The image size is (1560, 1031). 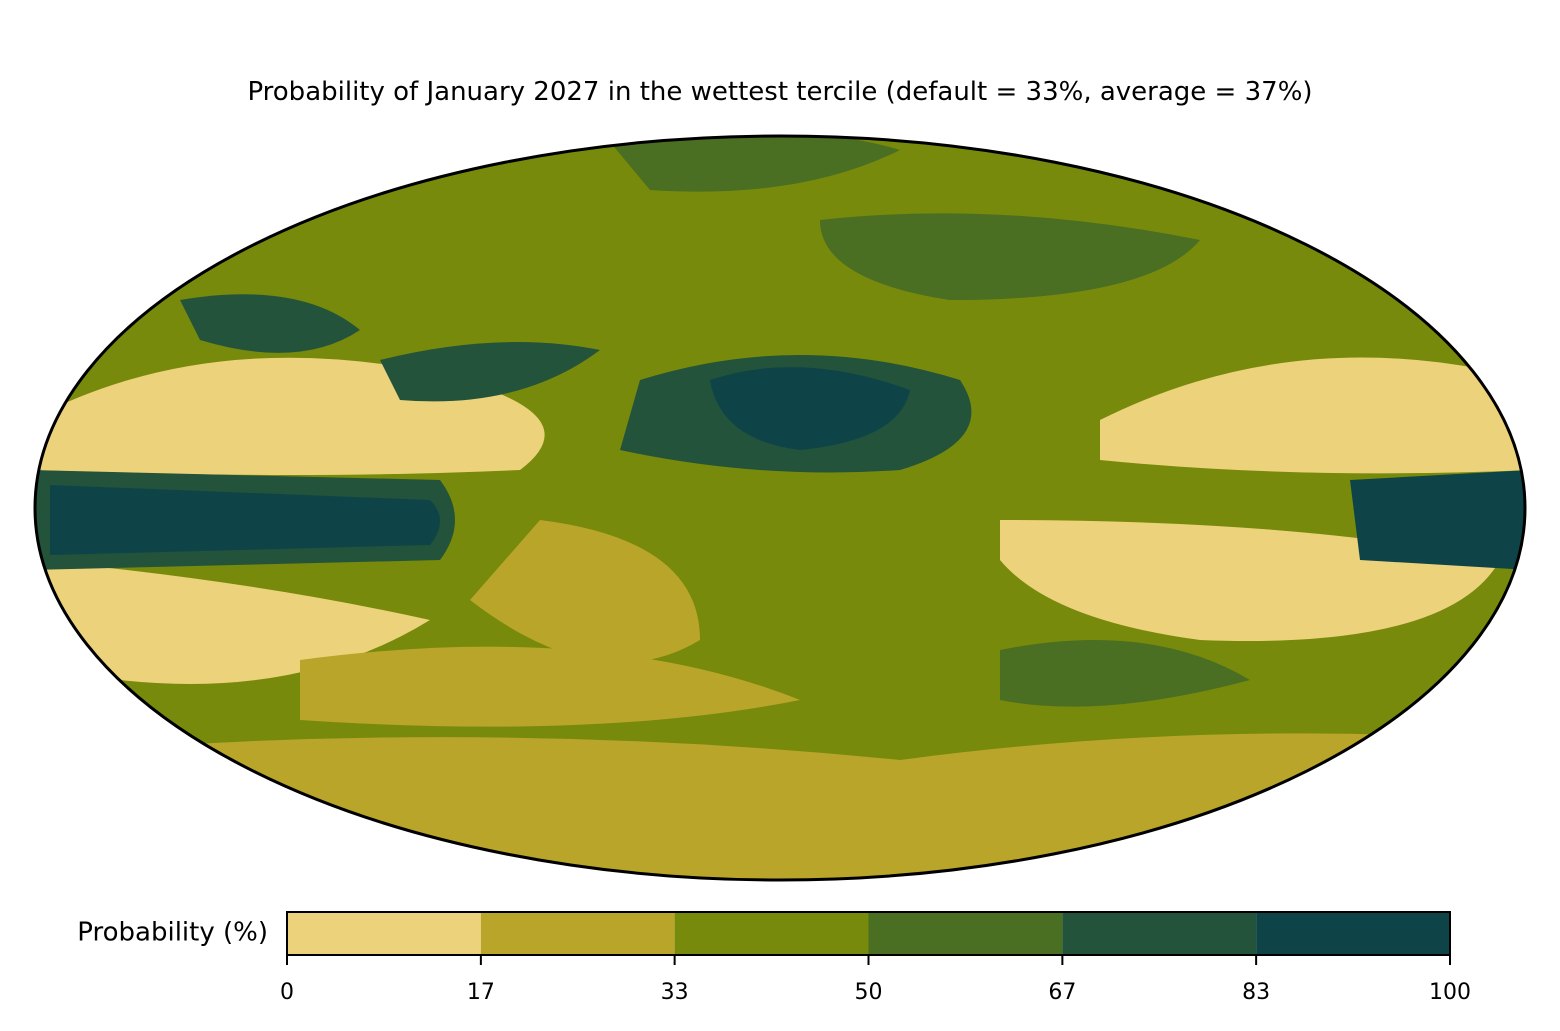 I want to click on colorbar: 0 17 33 50 67 83 100, so click(x=875, y=958).